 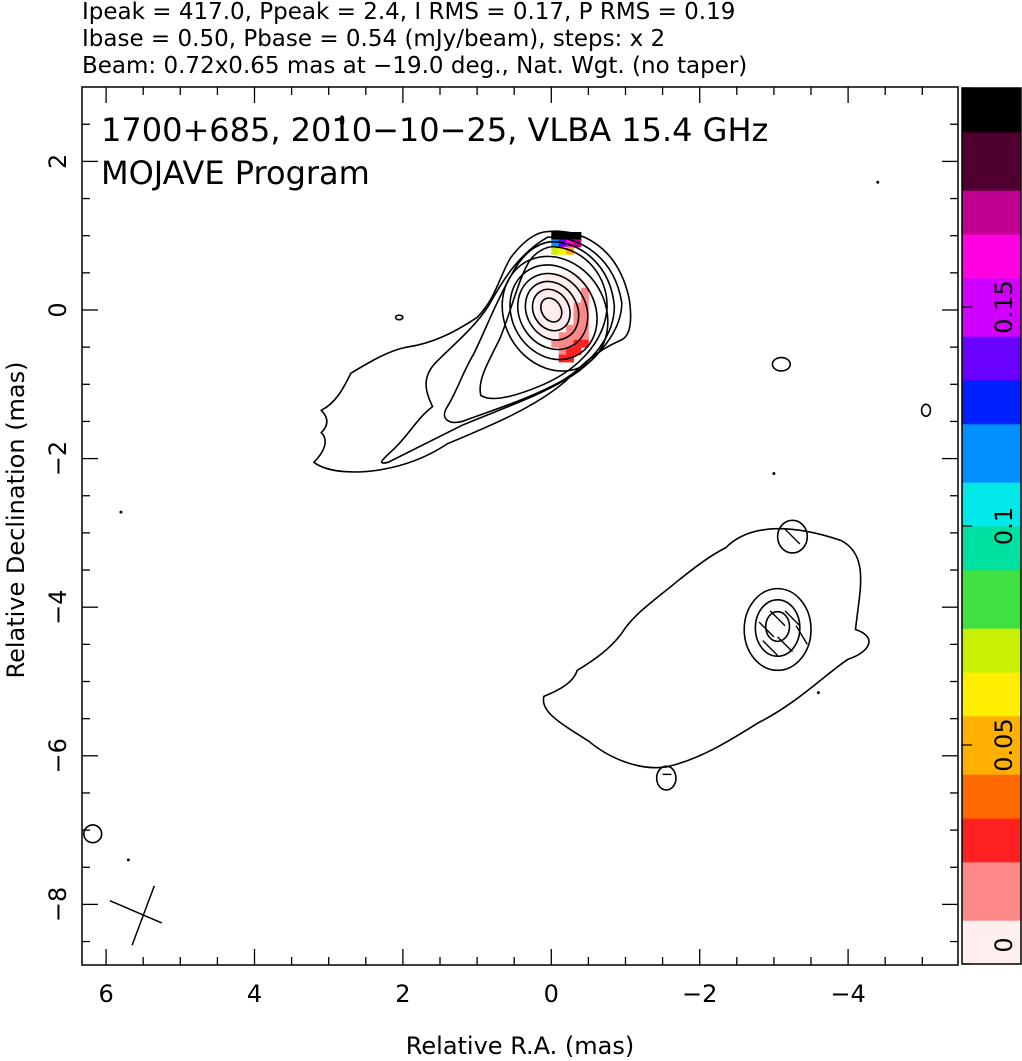 What do you see at coordinates (699, 994) in the screenshot?
I see `x-tick-label: −2` at bounding box center [699, 994].